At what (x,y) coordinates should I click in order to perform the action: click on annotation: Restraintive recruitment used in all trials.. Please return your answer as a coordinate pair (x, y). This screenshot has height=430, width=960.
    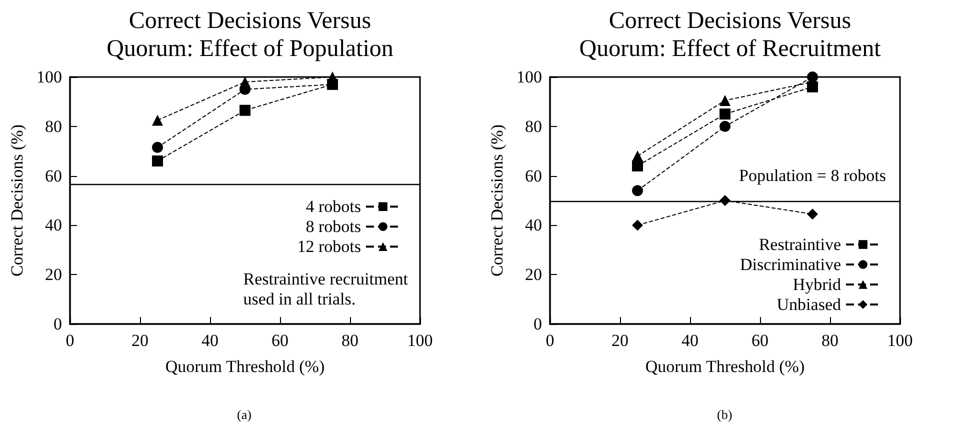
    Looking at the image, I should click on (325, 289).